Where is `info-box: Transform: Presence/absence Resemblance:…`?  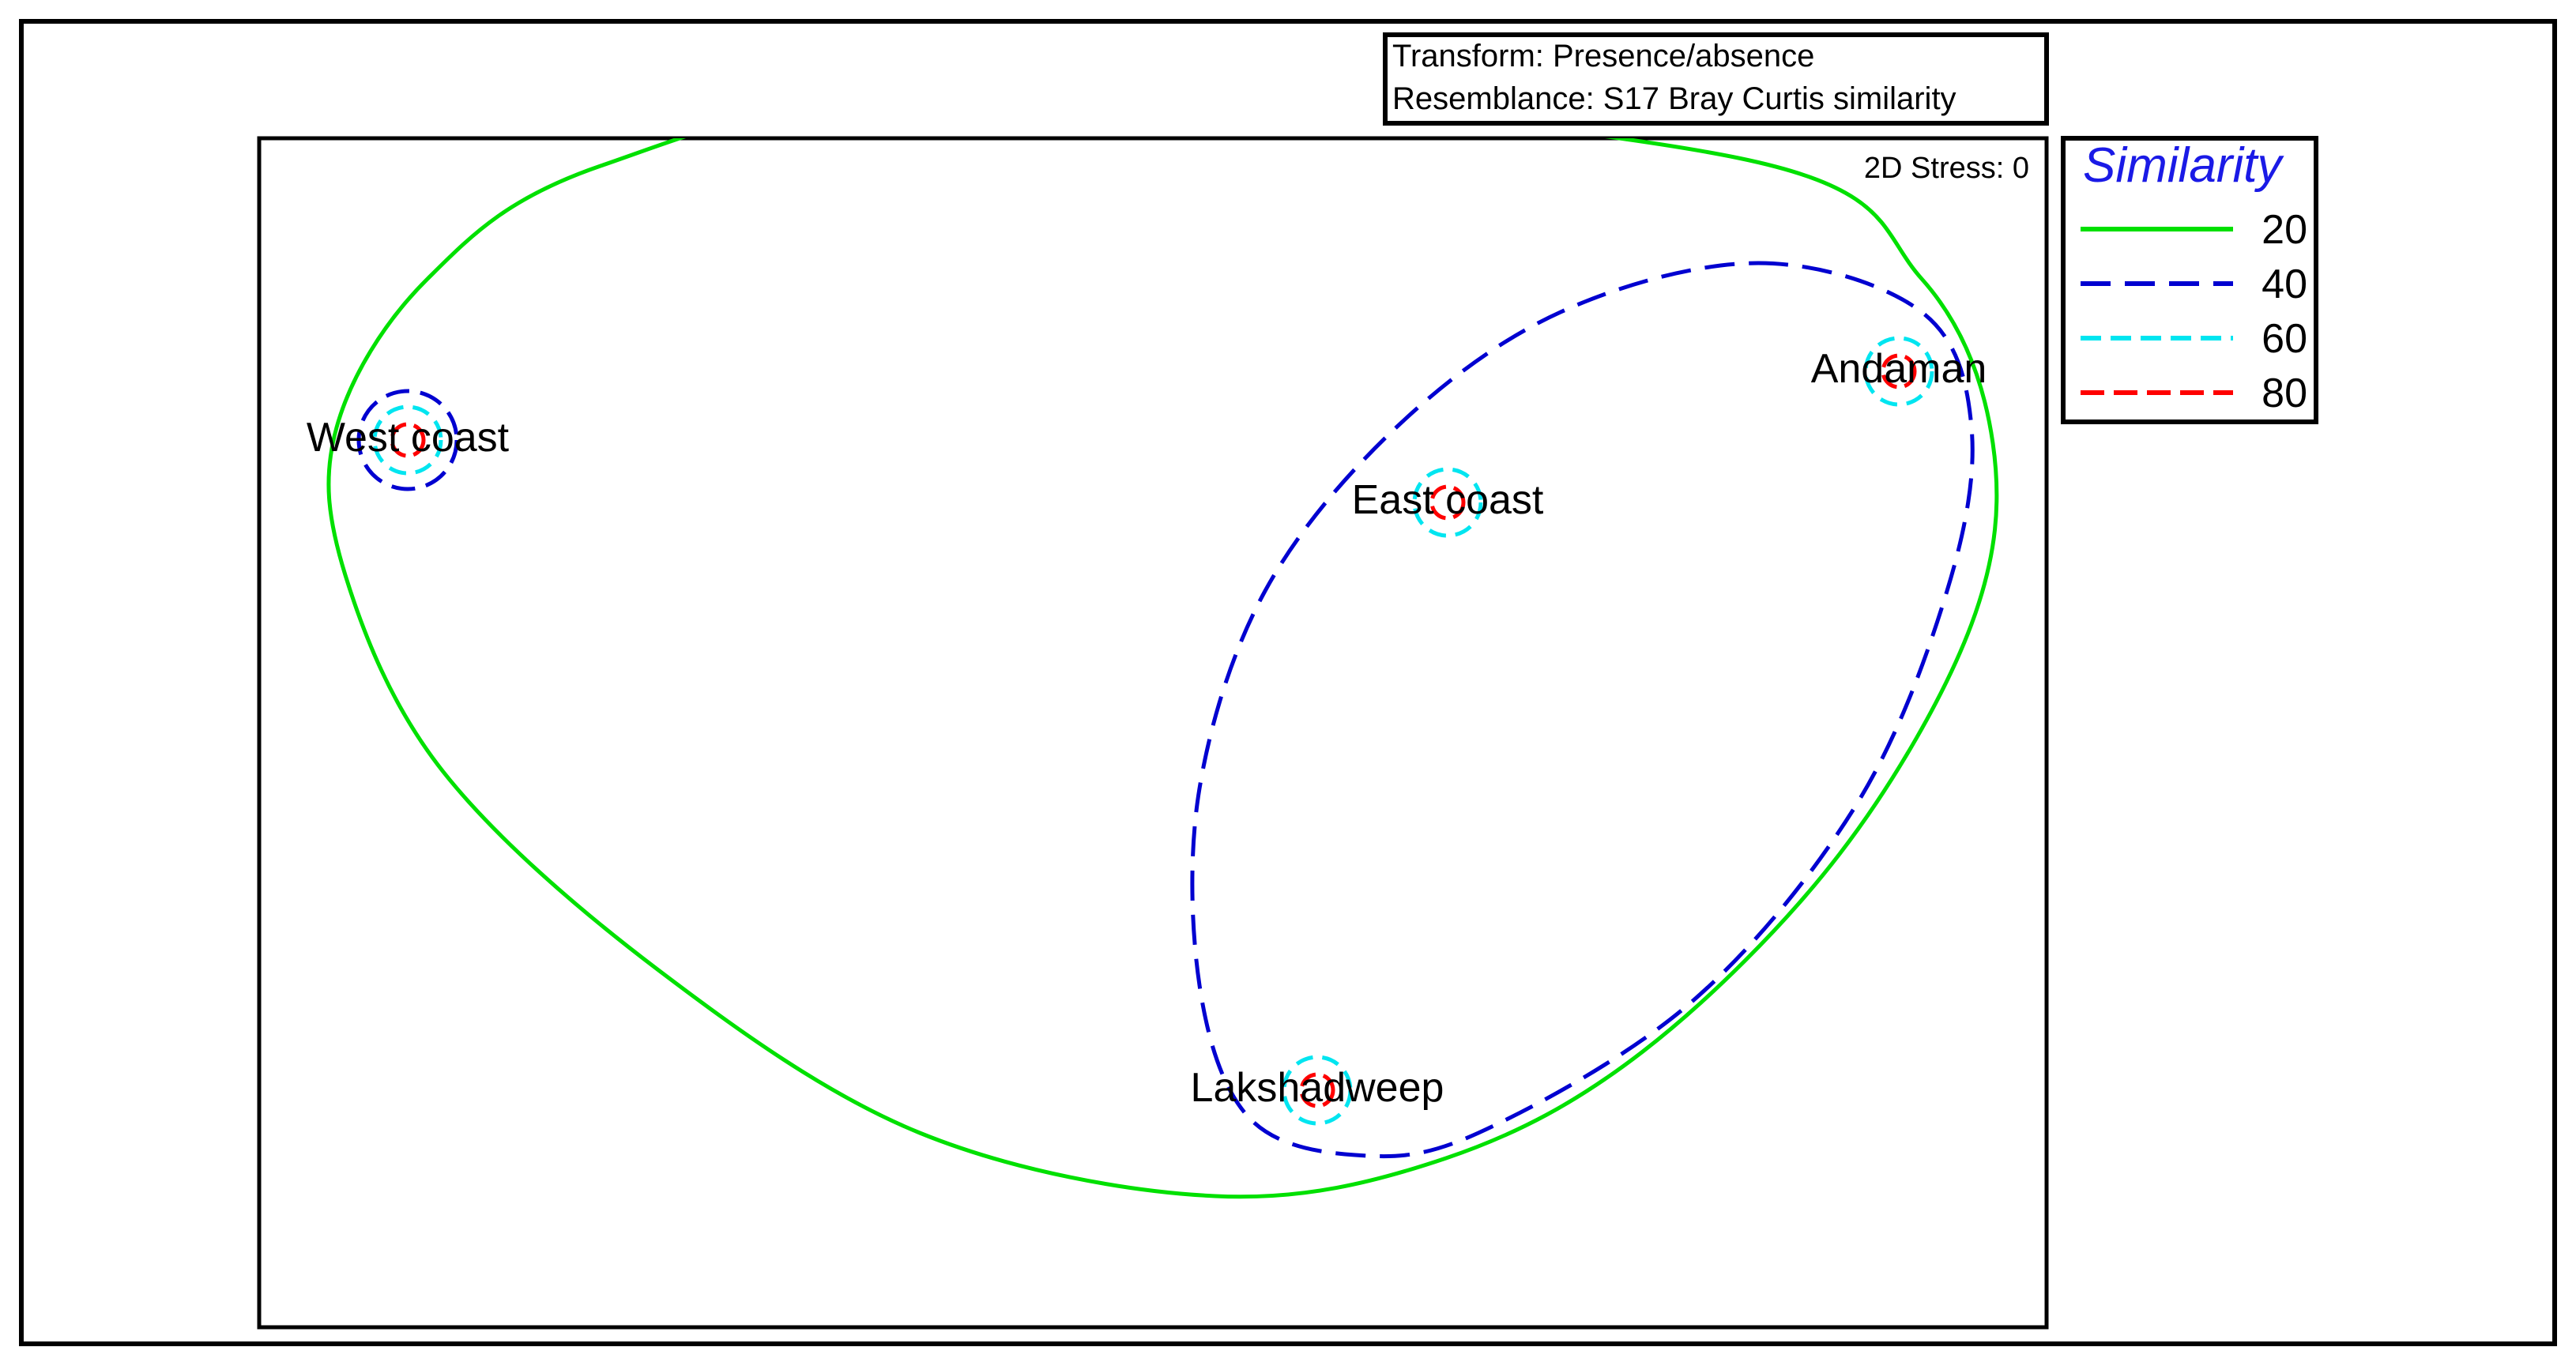
info-box: Transform: Presence/absence Resemblance:… is located at coordinates (1716, 79).